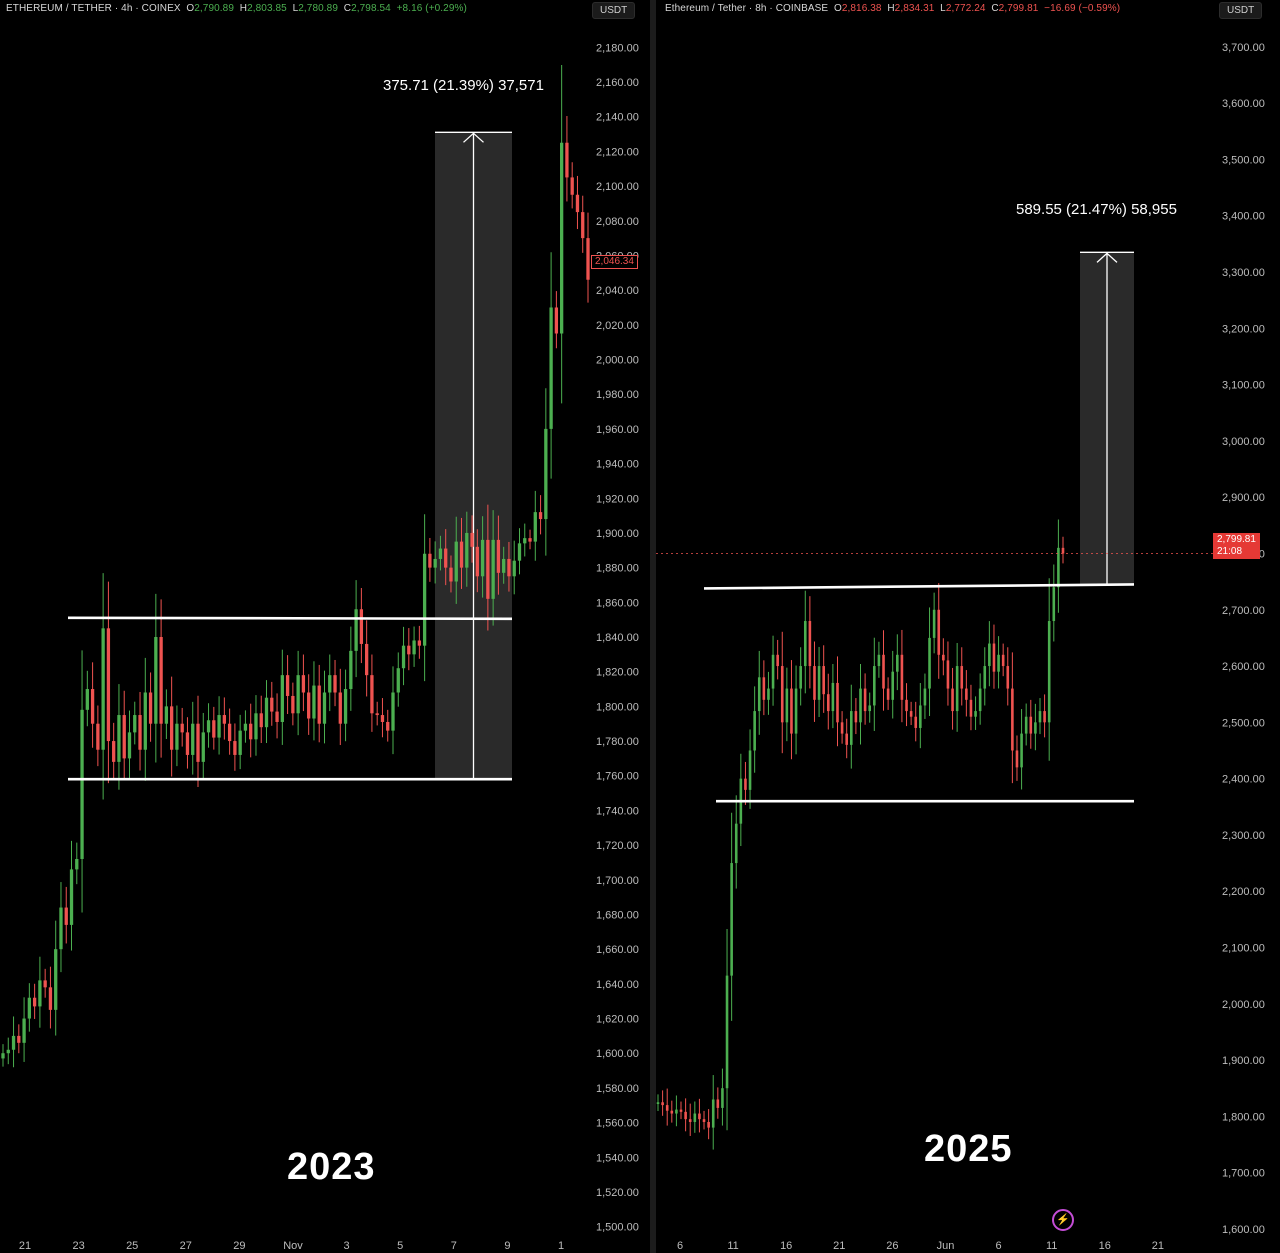  Describe the element at coordinates (617, 603) in the screenshot. I see `y-tick-label: 1,860.00` at that location.